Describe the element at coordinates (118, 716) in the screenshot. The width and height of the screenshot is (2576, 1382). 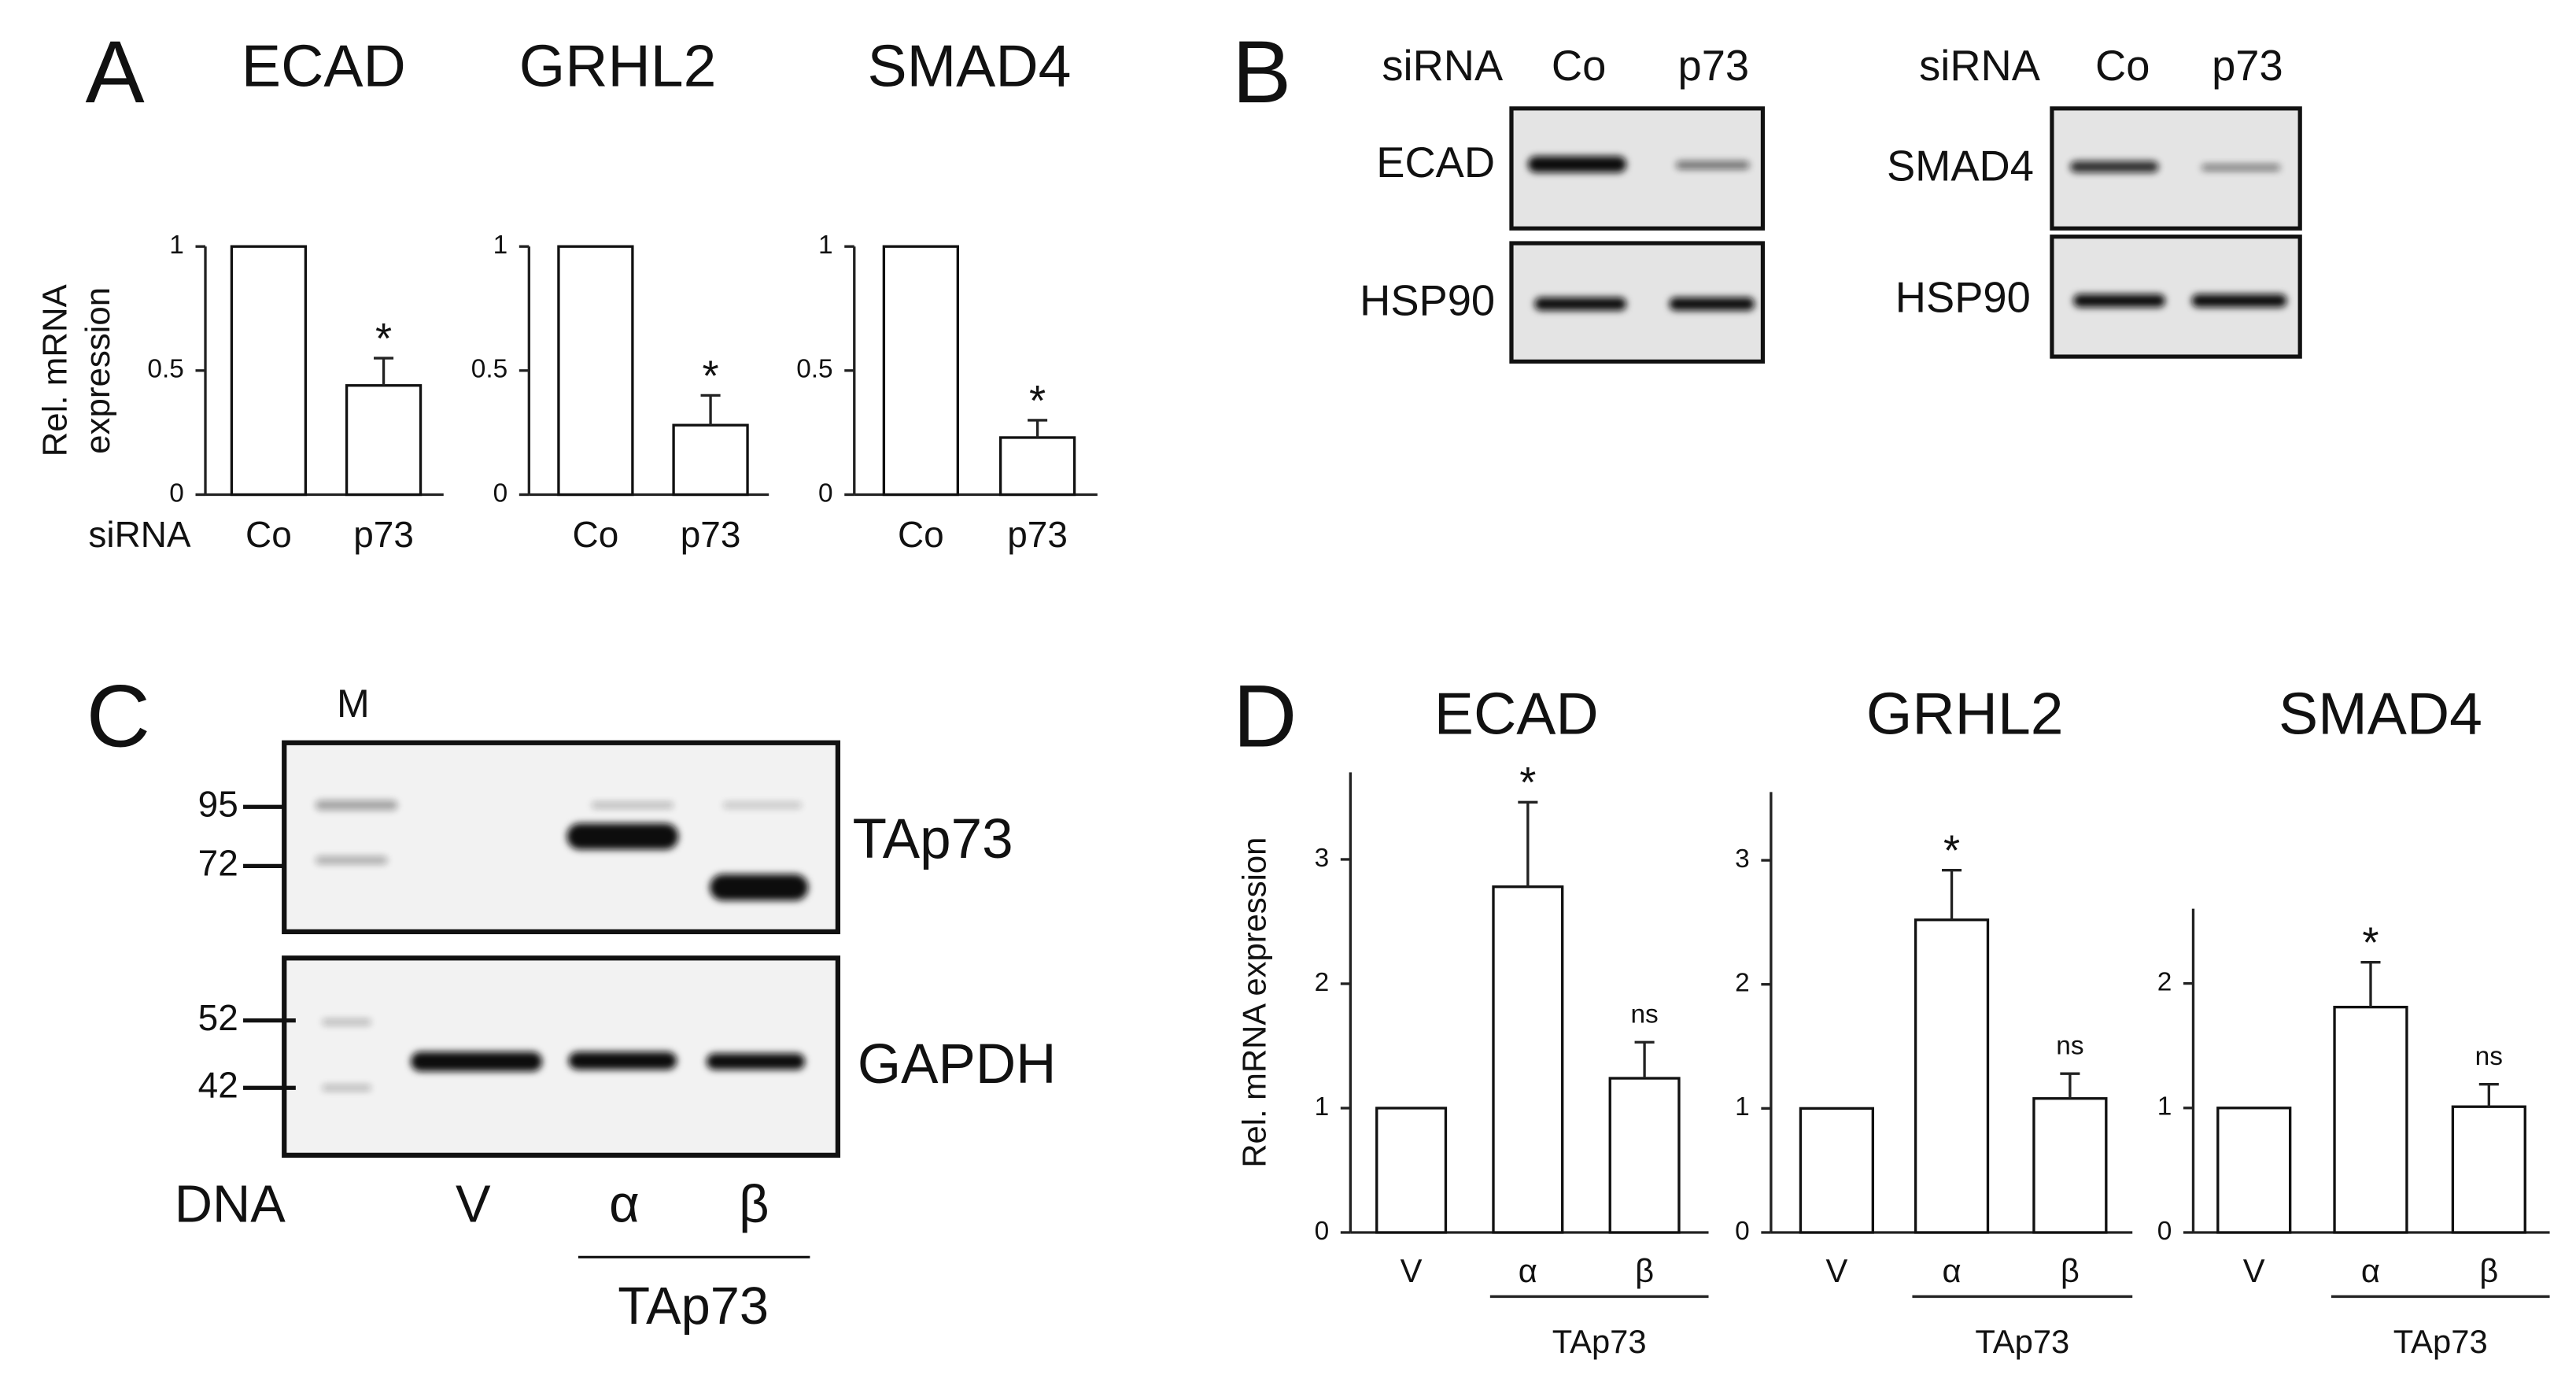
I see `panel-label: C` at that location.